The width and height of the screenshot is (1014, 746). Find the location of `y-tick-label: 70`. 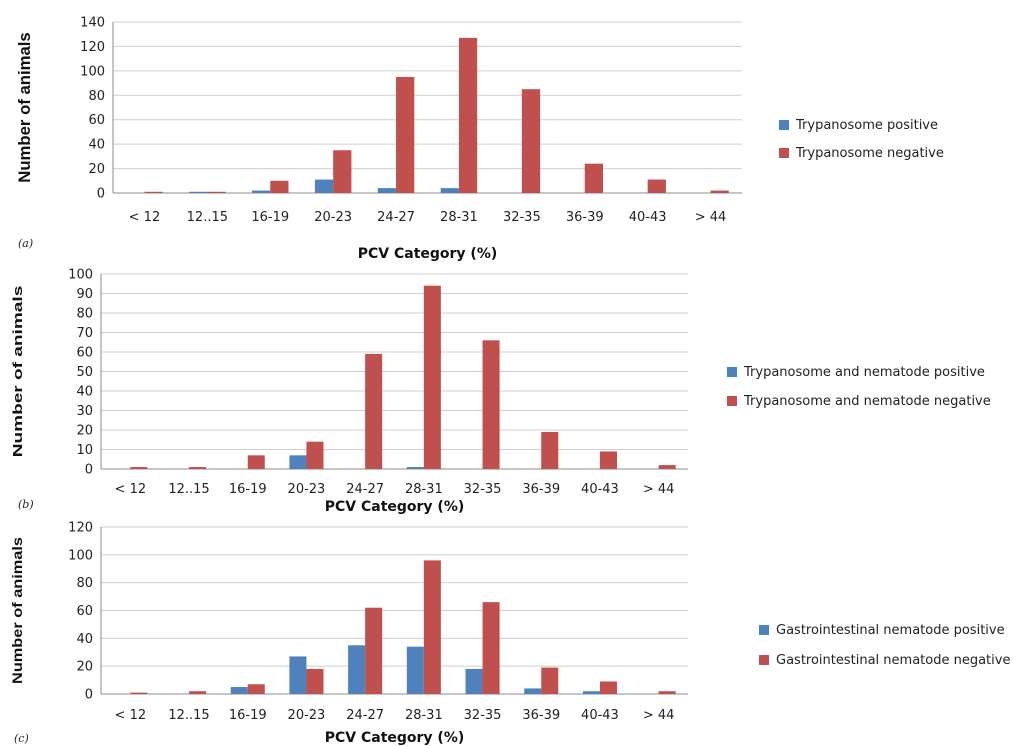

y-tick-label: 70 is located at coordinates (84, 333).